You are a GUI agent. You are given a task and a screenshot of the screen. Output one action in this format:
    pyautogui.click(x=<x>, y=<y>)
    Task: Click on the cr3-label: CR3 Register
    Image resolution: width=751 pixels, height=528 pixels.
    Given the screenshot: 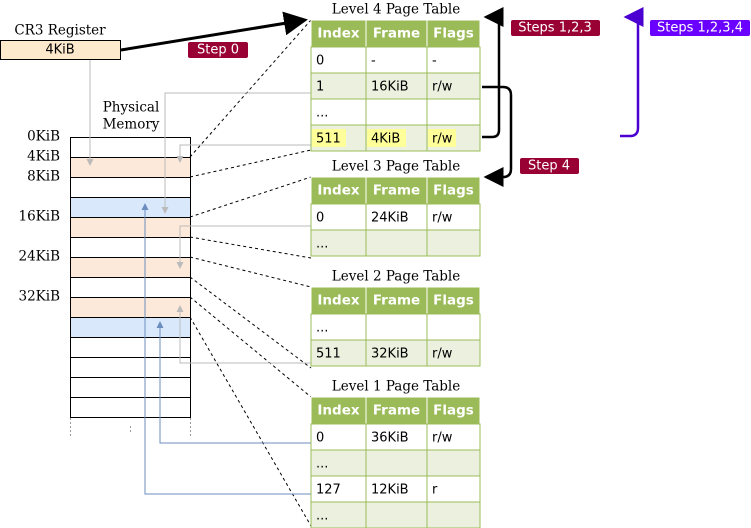 What is the action you would take?
    pyautogui.click(x=60, y=31)
    